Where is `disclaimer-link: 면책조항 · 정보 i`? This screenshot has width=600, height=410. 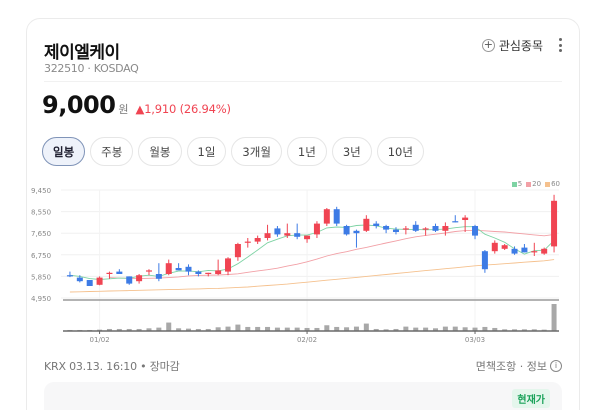 disclaimer-link: 면책조항 · 정보 i is located at coordinates (519, 366).